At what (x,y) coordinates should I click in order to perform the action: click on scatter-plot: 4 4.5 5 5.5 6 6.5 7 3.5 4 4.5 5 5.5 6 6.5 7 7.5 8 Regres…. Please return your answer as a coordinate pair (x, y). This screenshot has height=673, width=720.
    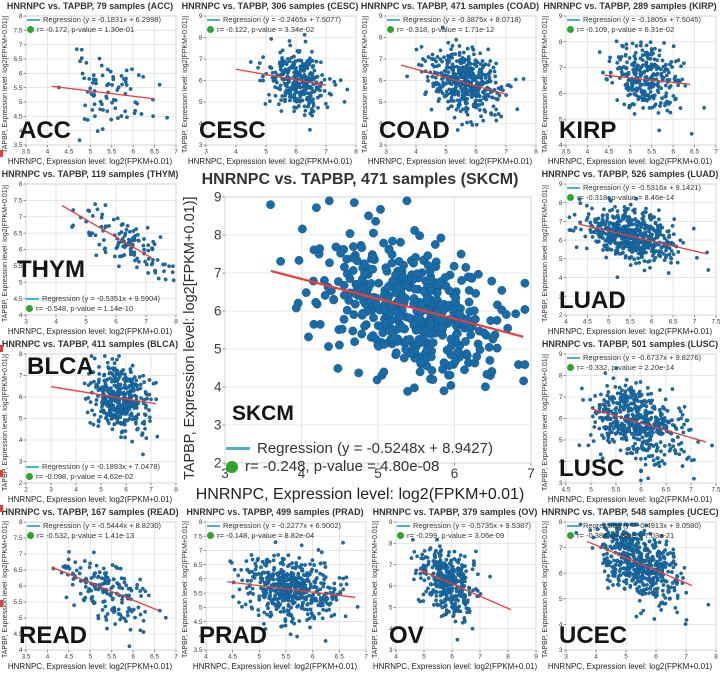
    Looking at the image, I should click on (280, 590).